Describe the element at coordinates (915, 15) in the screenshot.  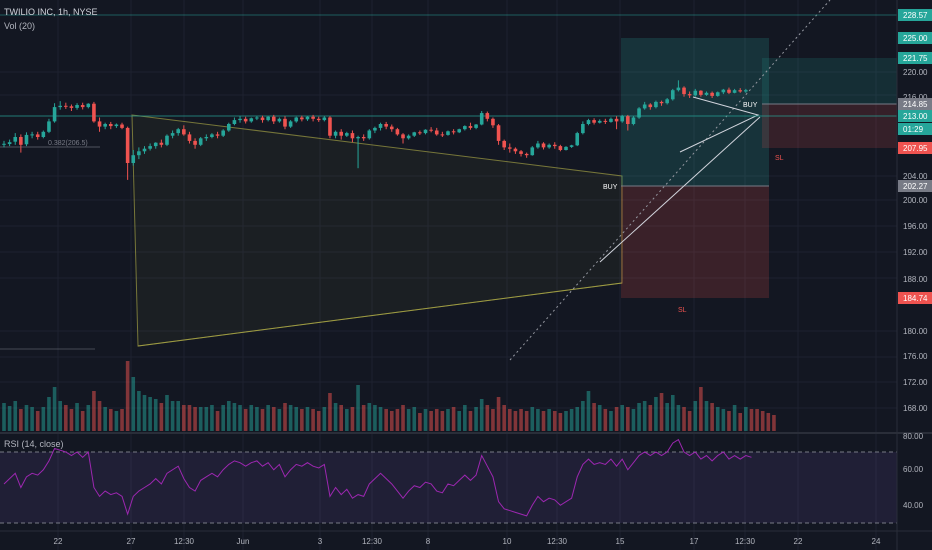
I see `price-tag-label: 228.57` at that location.